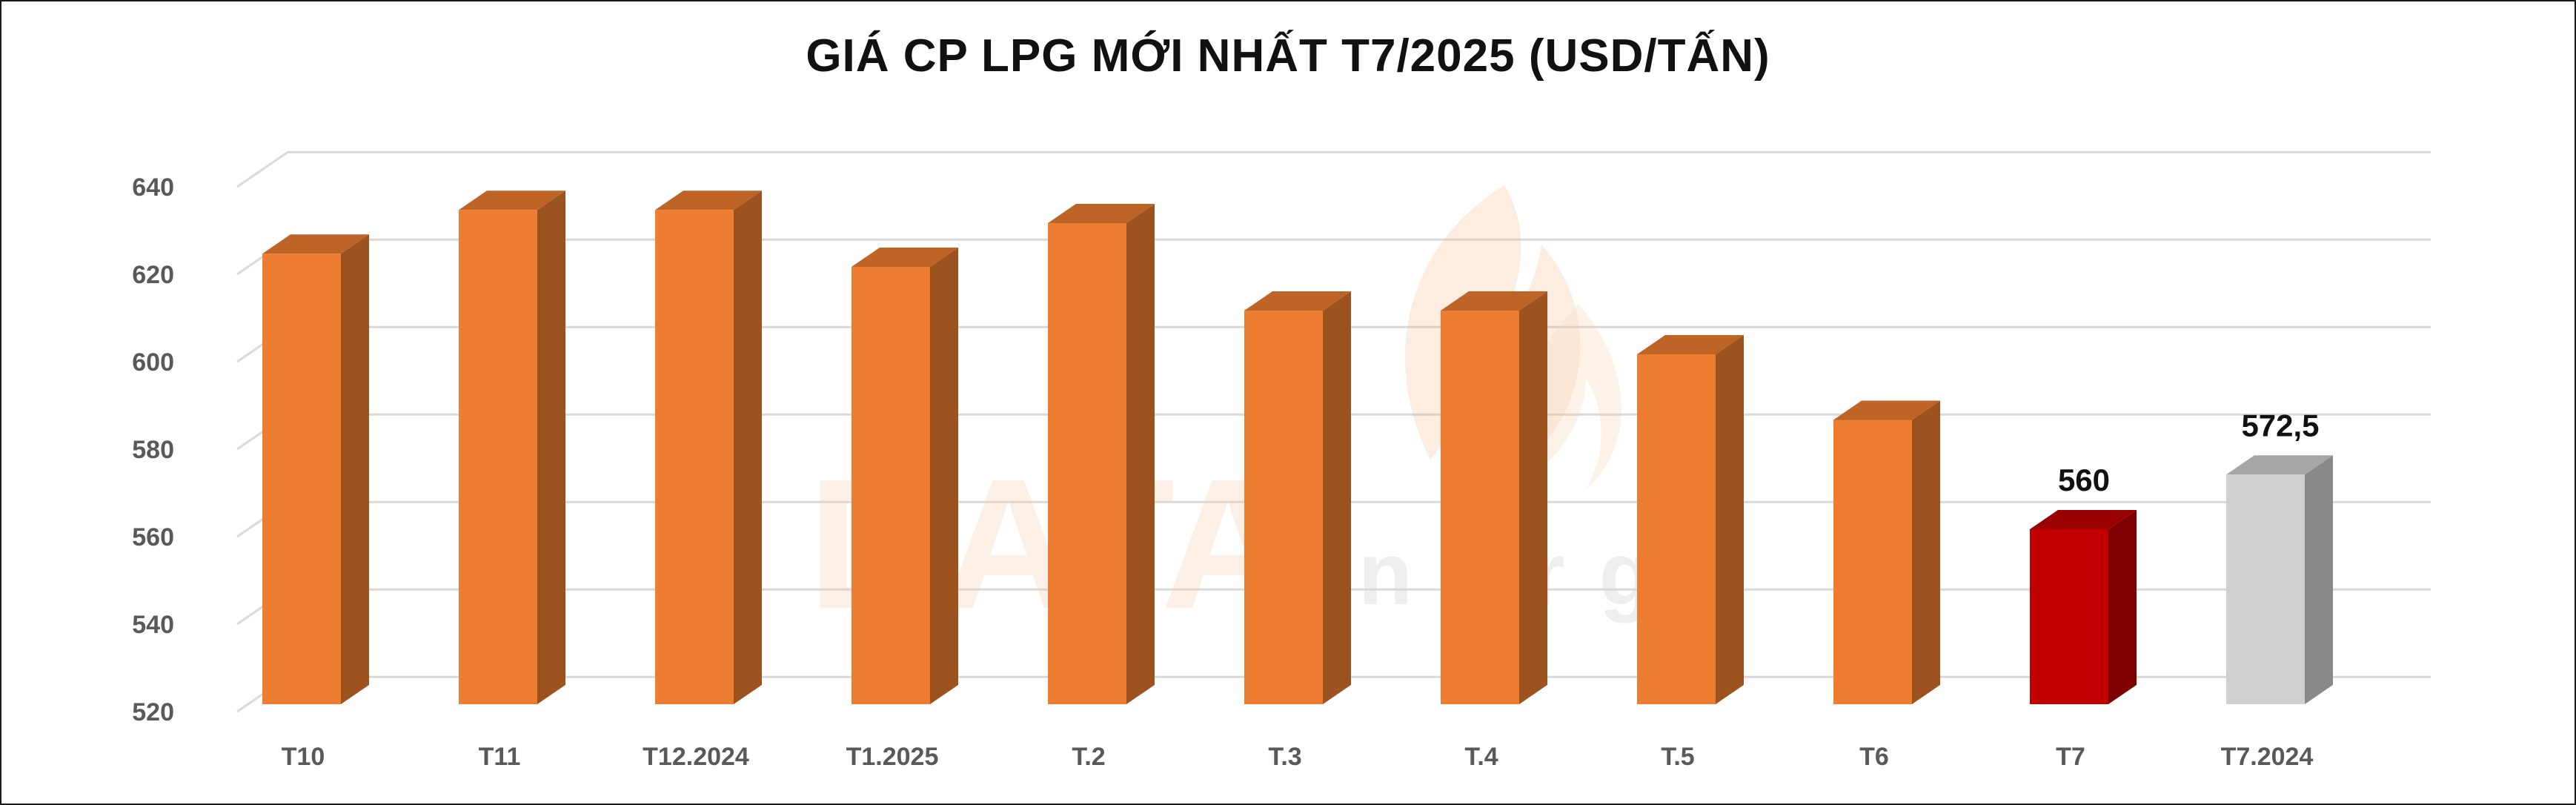 Image resolution: width=2576 pixels, height=805 pixels. What do you see at coordinates (153, 188) in the screenshot?
I see `y-tick-label: 640` at bounding box center [153, 188].